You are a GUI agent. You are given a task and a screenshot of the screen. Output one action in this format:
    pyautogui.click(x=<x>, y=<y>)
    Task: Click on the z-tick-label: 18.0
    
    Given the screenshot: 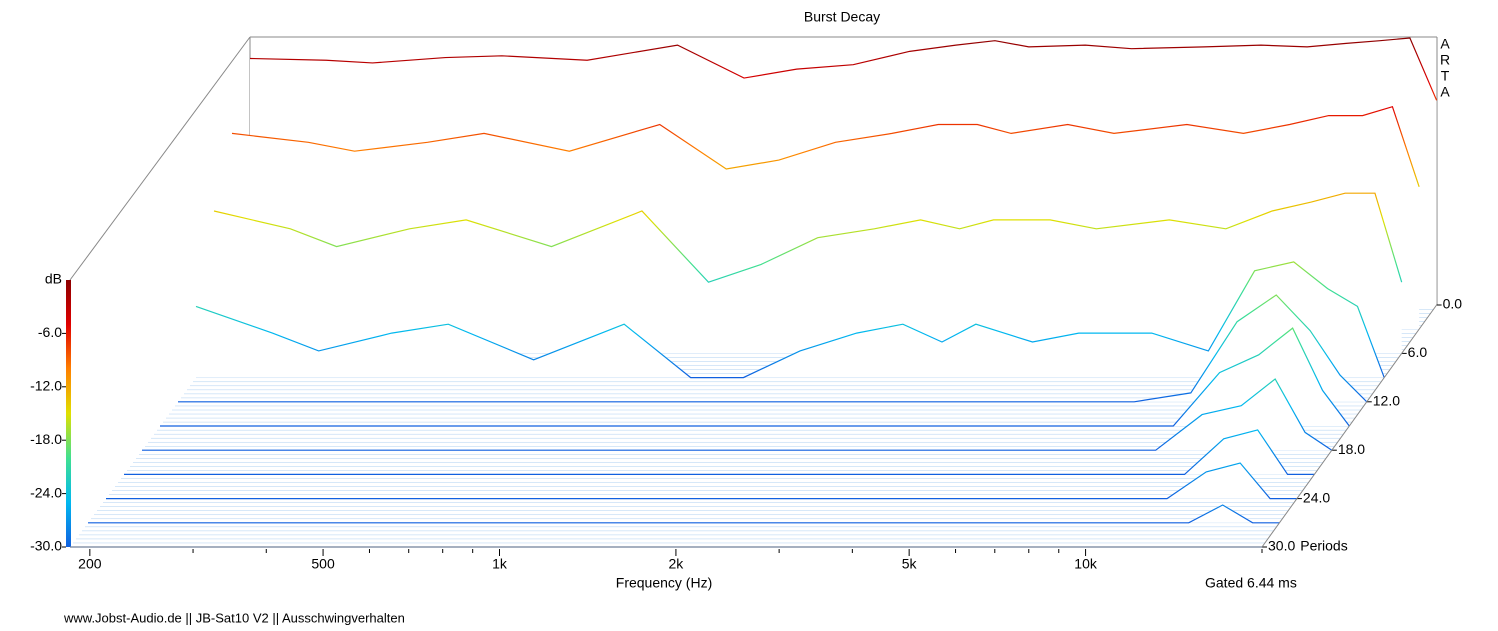 What is the action you would take?
    pyautogui.click(x=1351, y=449)
    